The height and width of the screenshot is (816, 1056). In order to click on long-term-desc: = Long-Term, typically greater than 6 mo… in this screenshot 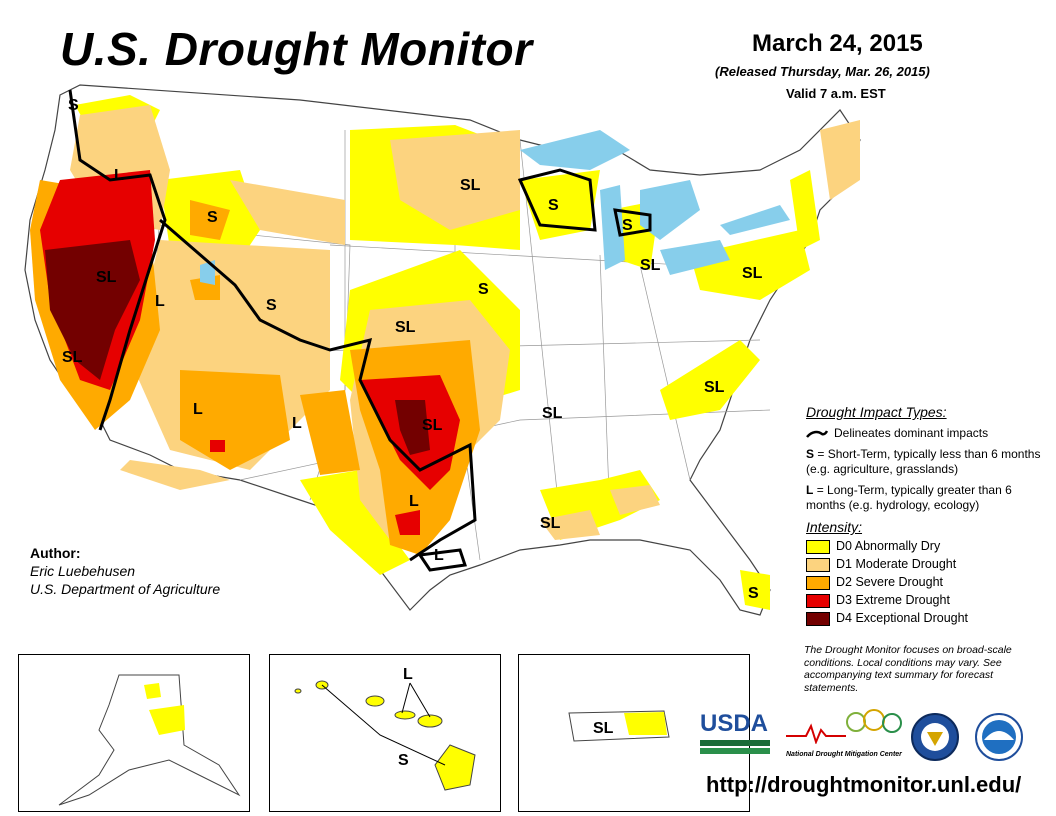, I will do `click(909, 497)`.